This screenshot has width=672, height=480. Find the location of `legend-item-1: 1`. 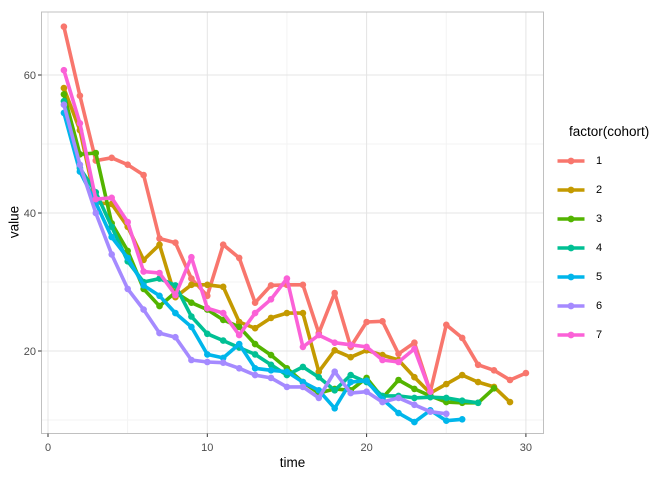

legend-item-1: 1 is located at coordinates (602, 160).